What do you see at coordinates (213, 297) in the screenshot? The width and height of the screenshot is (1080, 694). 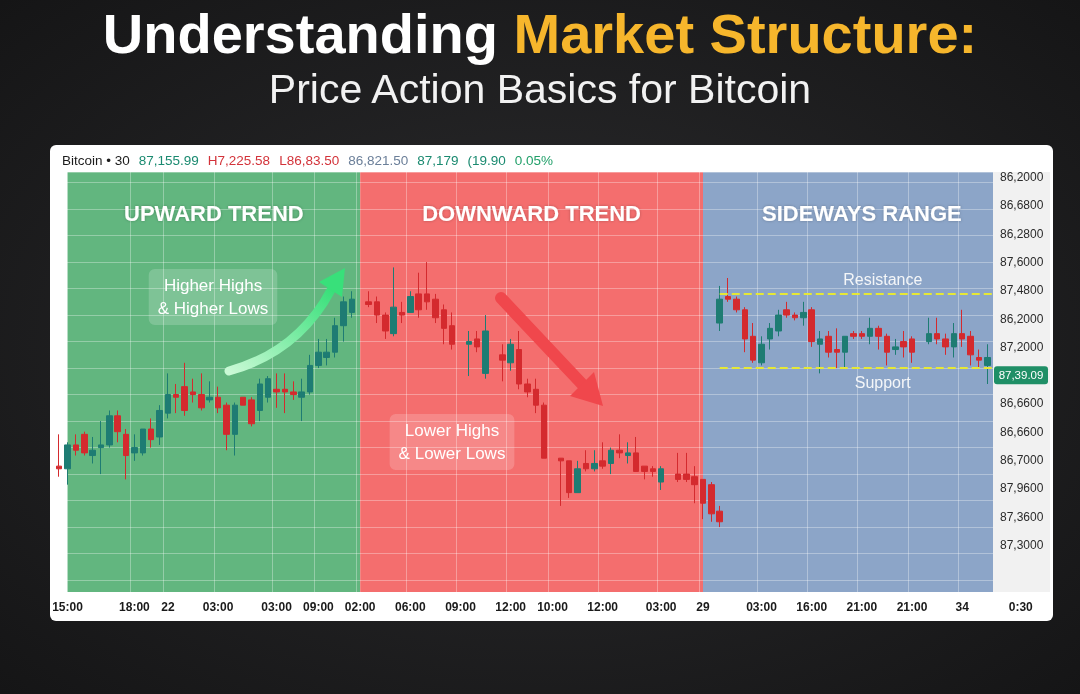 I see `annotation: Higher Highs & Higher Lows` at bounding box center [213, 297].